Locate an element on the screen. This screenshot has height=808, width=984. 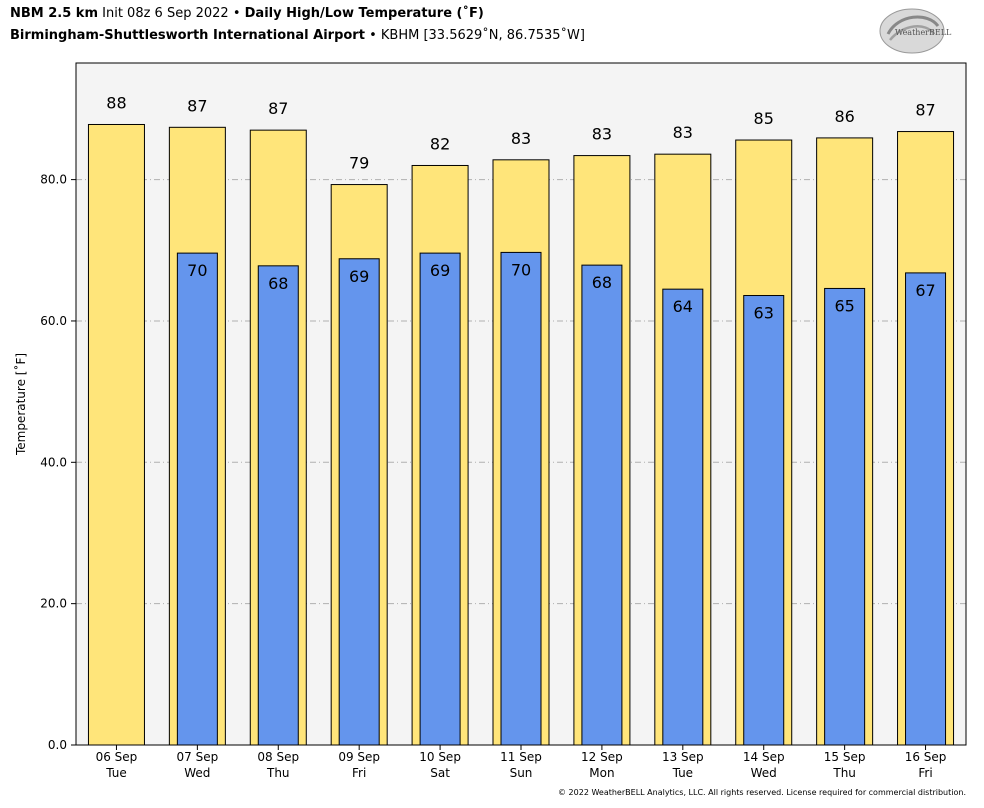
x-tick-date: 11 Sep is located at coordinates (521, 757).